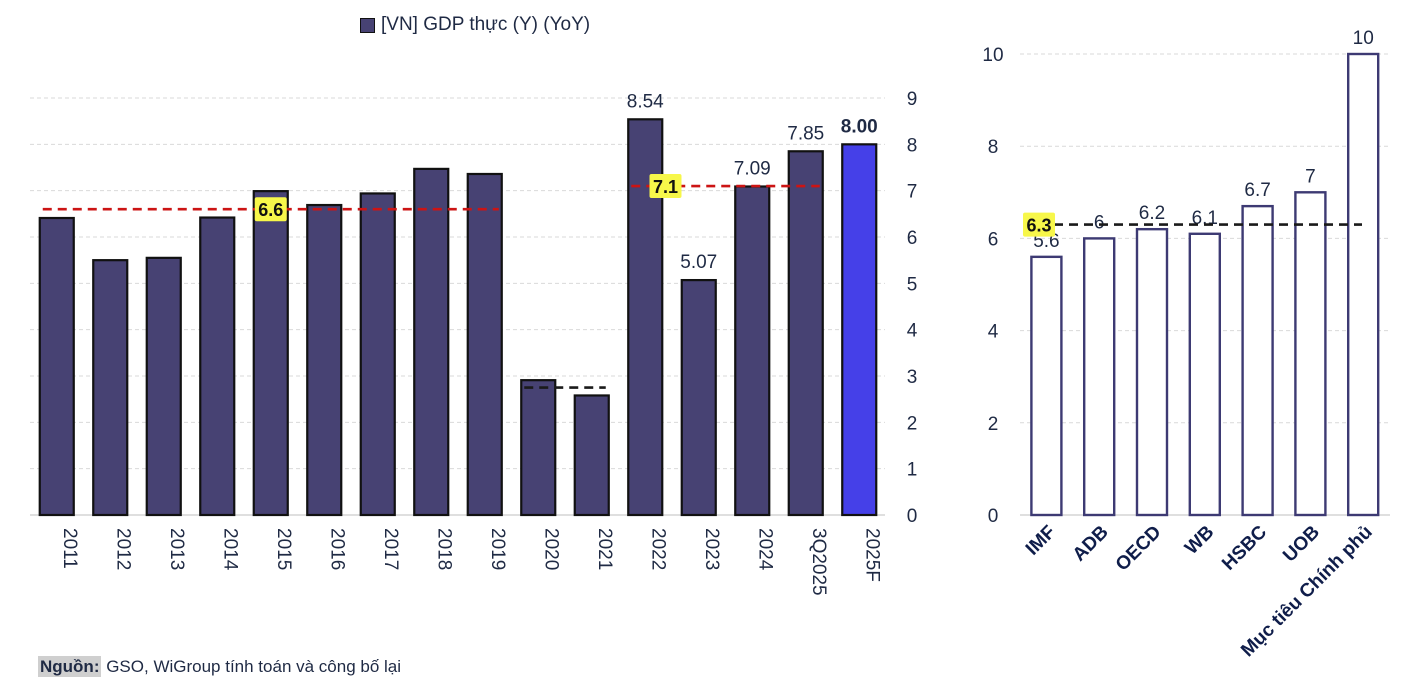  I want to click on x-tick-label: WB, so click(1199, 540).